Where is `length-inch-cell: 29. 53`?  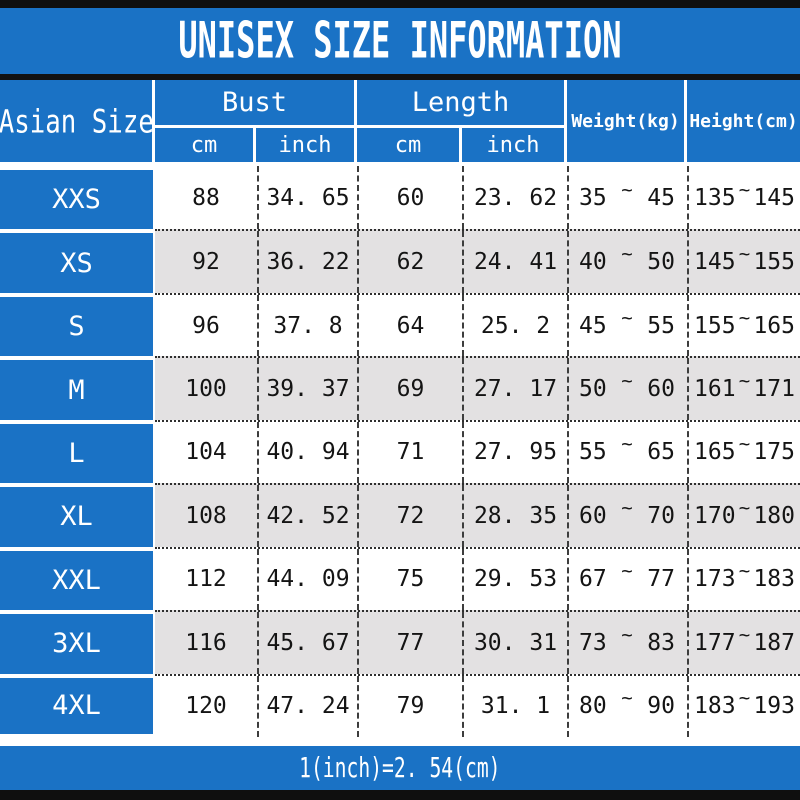 length-inch-cell: 29. 53 is located at coordinates (514, 579).